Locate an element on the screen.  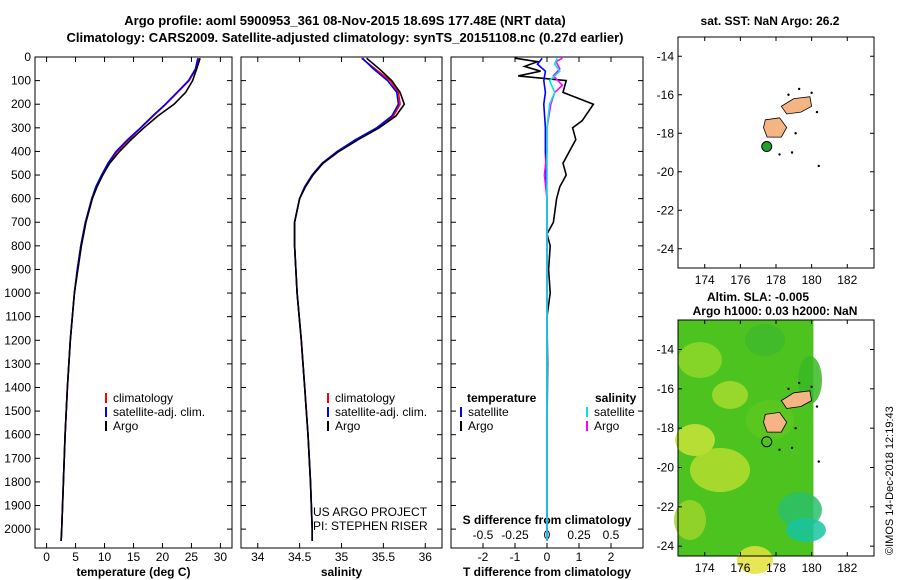
legend-title-salinity: salinity is located at coordinates (616, 398).